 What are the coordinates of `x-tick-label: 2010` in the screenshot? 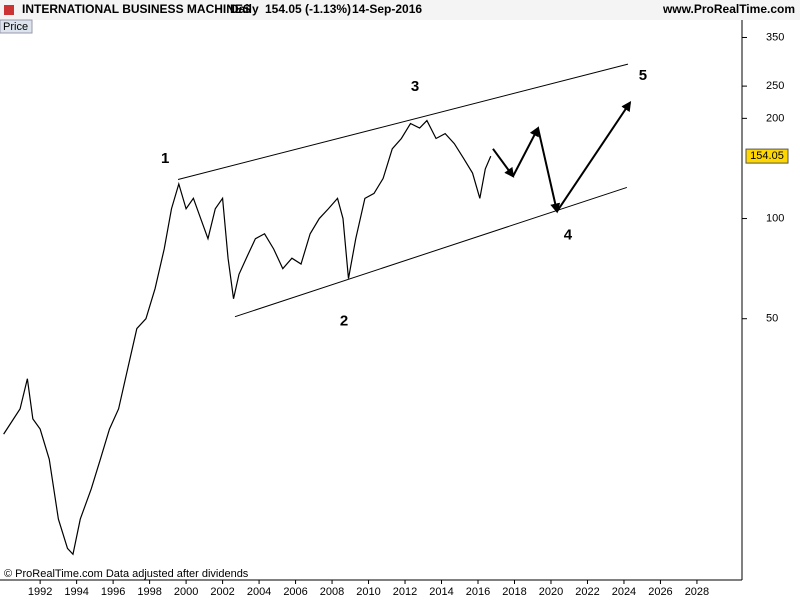 It's located at (368, 592).